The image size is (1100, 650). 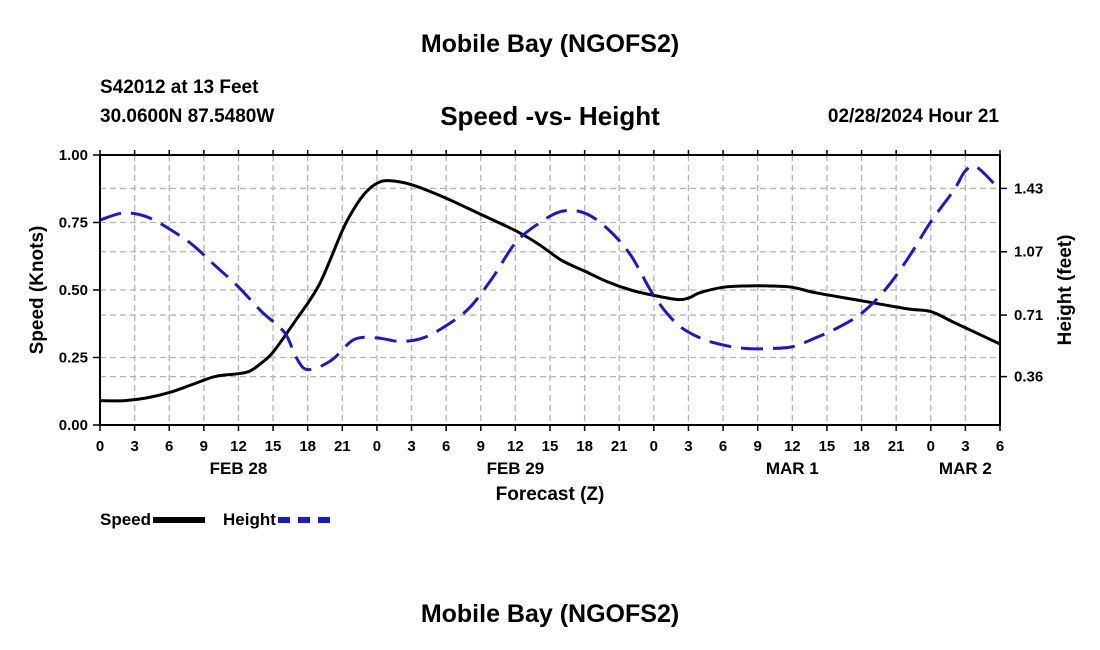 I want to click on y-tick-label-right: 1.07, so click(x=1028, y=252).